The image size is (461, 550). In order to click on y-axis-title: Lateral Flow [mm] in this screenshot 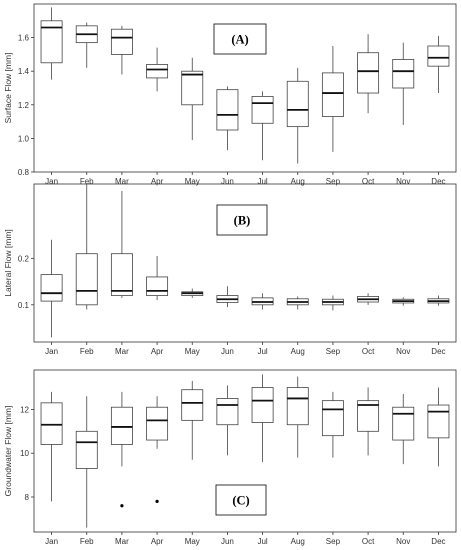, I will do `click(8, 263)`.